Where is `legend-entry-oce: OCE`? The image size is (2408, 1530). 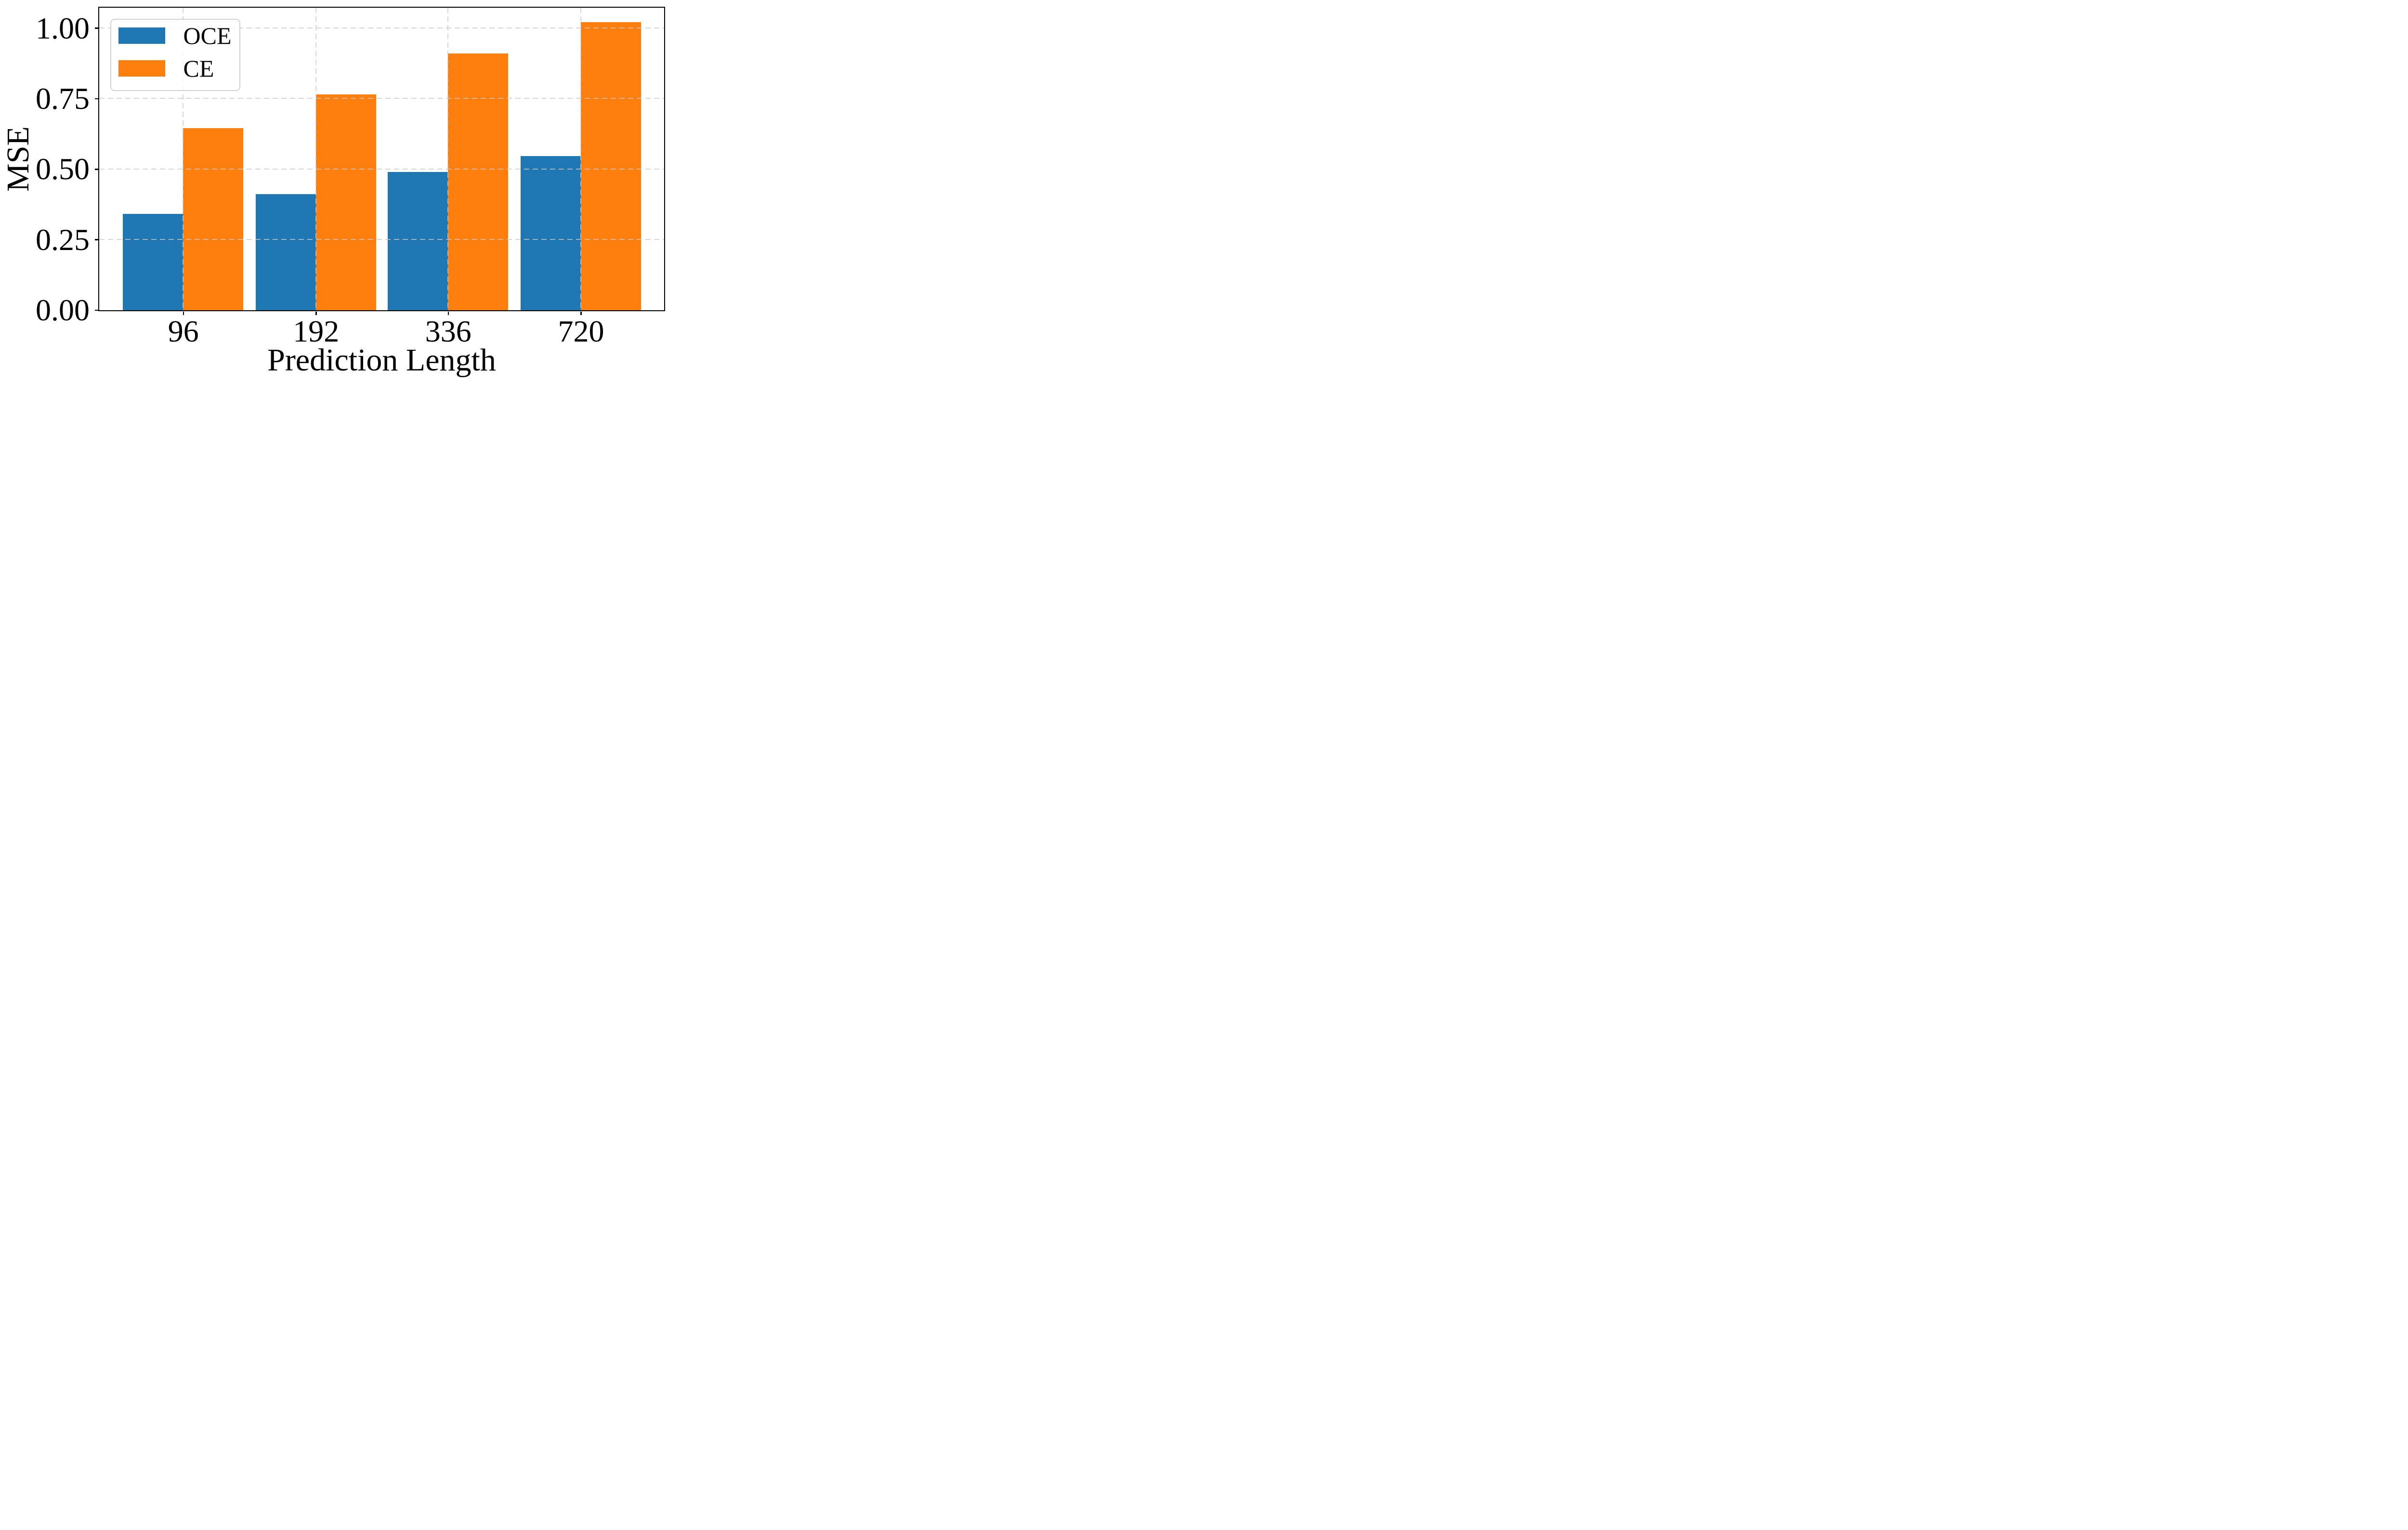 legend-entry-oce: OCE is located at coordinates (175, 36).